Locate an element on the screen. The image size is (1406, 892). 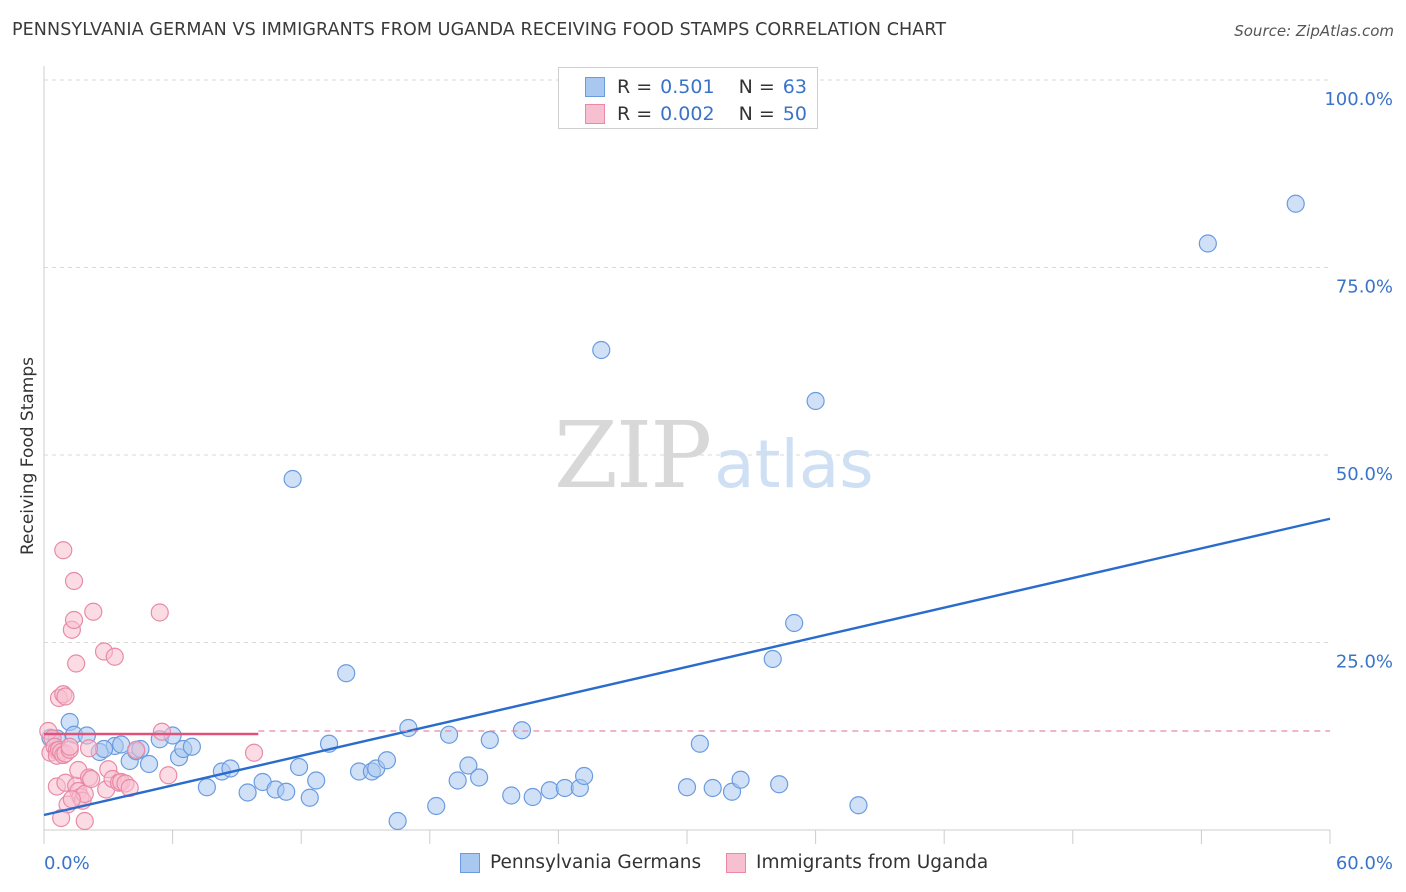
legend-row-immigrants-from-uganda: R = 0.002 N = 50 is located at coordinates (696, 114).